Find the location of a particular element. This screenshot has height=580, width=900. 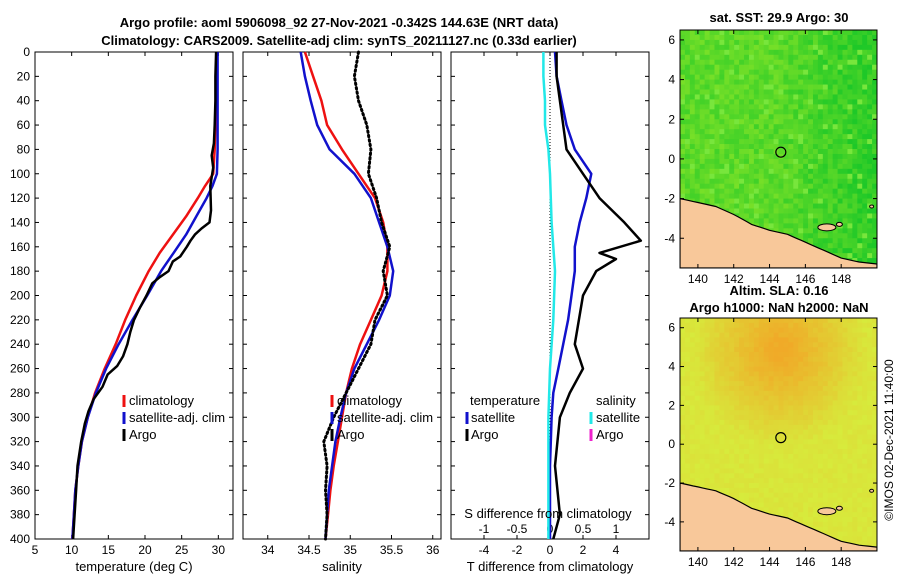

x-tick-label: 146 is located at coordinates (805, 279).